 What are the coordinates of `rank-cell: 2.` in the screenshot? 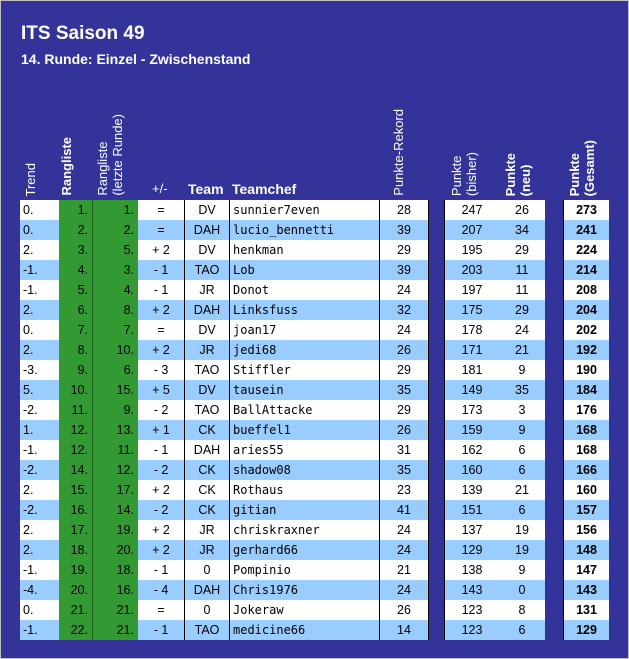 It's located at (76, 230).